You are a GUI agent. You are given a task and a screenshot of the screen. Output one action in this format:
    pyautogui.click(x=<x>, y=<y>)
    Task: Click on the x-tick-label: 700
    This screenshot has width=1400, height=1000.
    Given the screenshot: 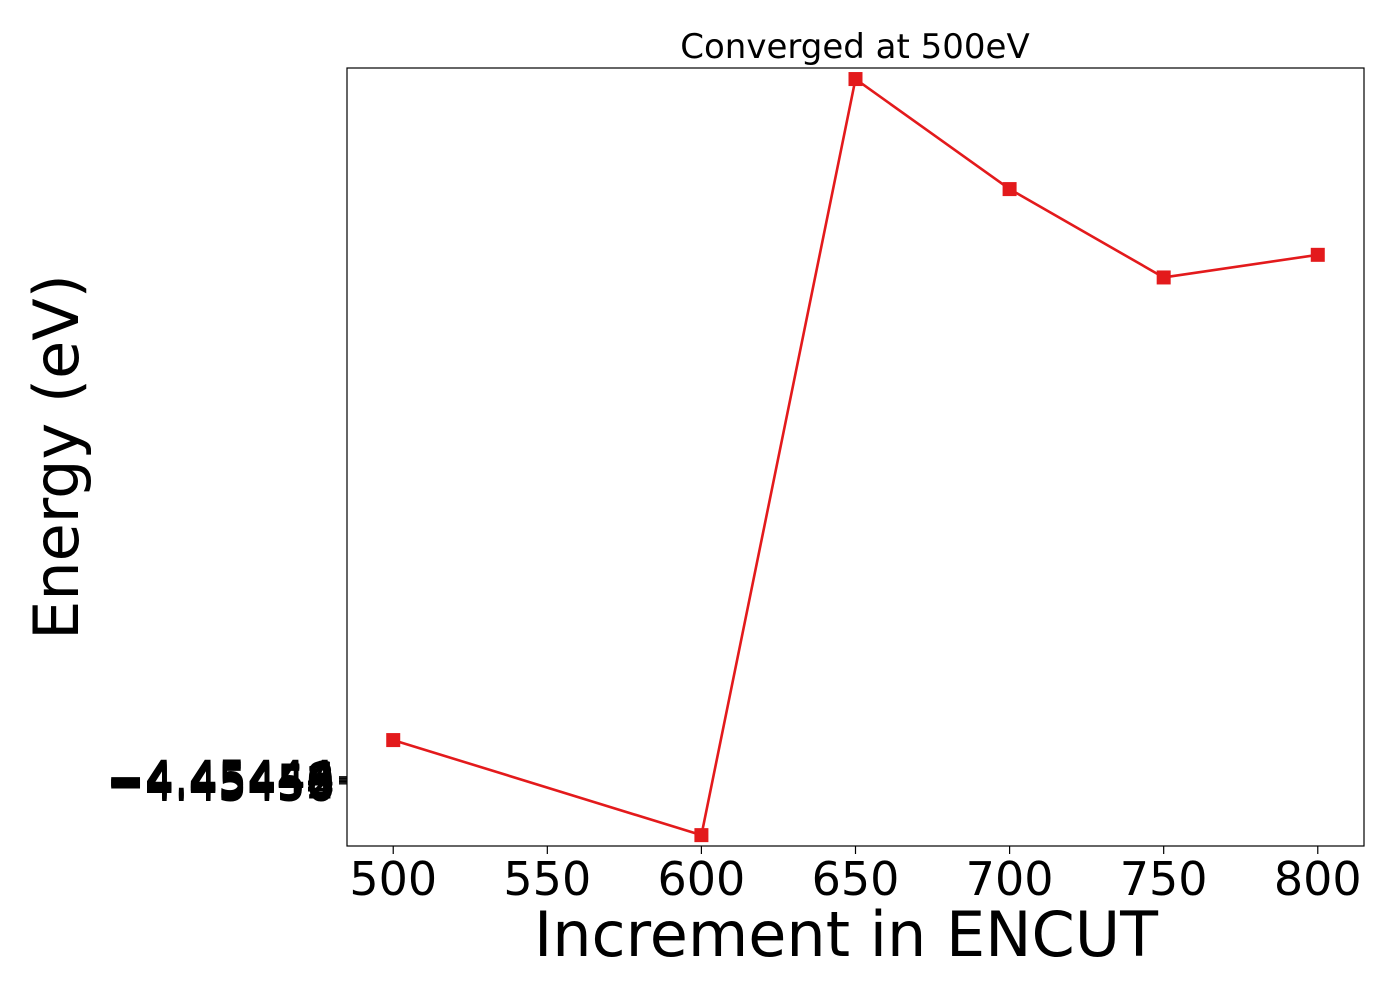 What is the action you would take?
    pyautogui.click(x=1010, y=879)
    